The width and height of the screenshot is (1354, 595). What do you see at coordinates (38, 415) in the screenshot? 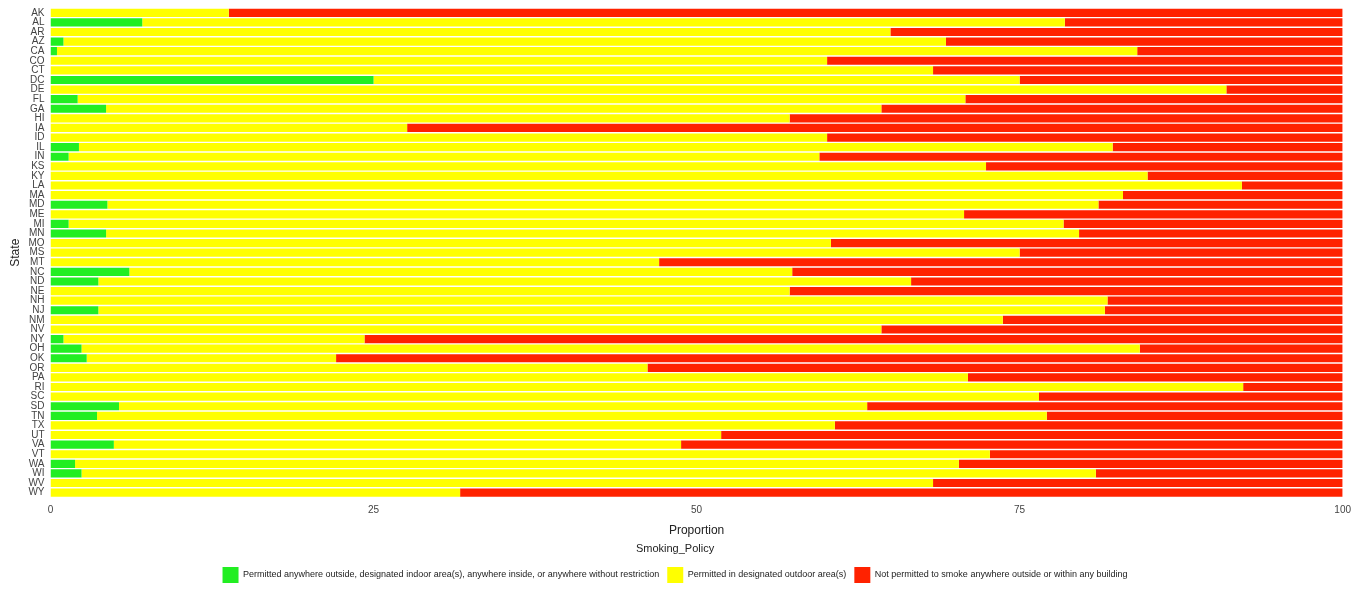
I see `y-tick-label: TN` at bounding box center [38, 415].